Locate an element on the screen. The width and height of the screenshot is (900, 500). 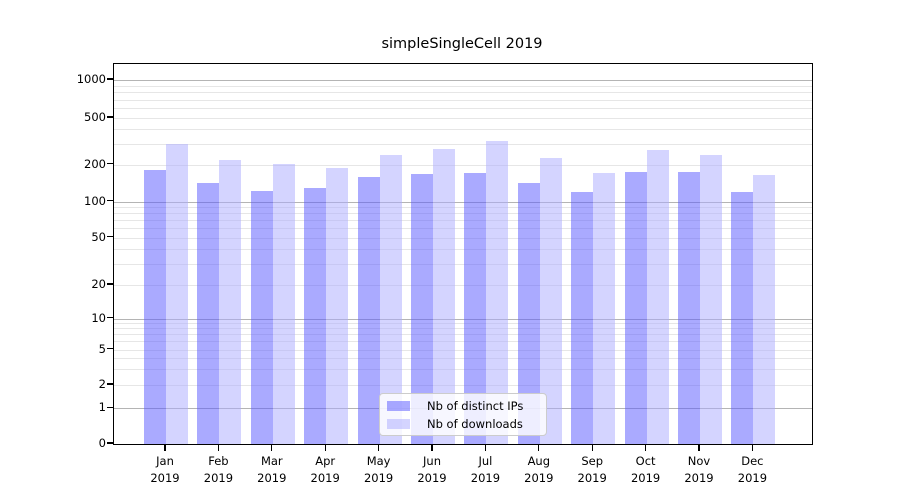
bar-downloads-jul is located at coordinates (497, 292).